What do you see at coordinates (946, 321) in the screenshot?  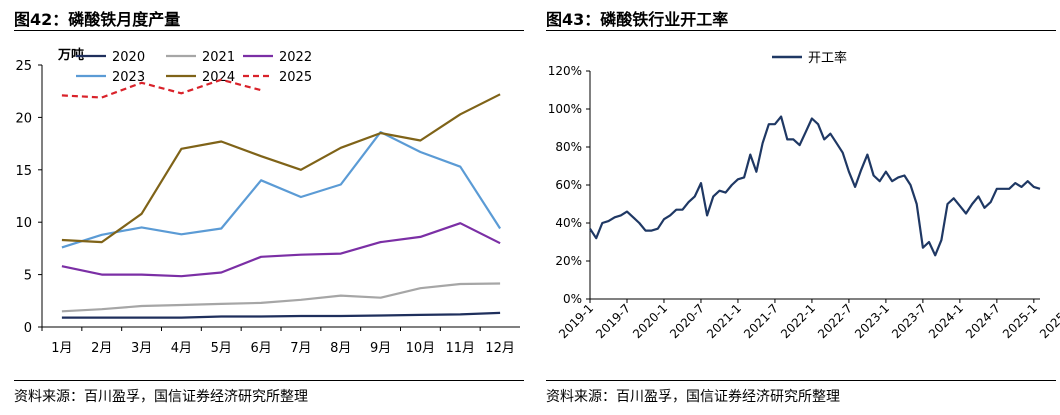 I see `x-tick-label: 2024-1` at bounding box center [946, 321].